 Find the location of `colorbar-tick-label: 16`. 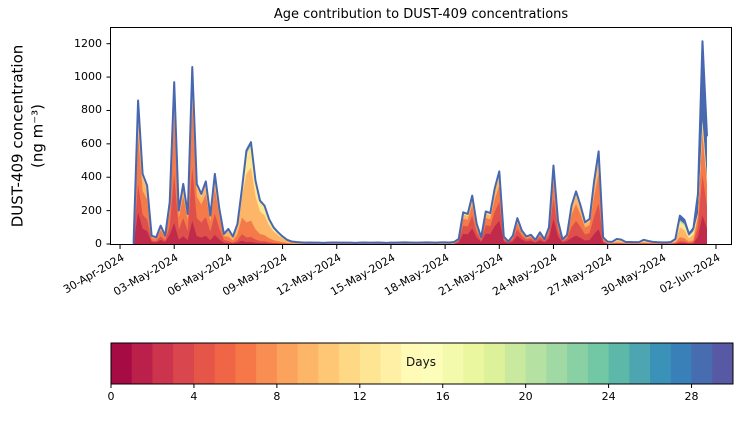

colorbar-tick-label: 16 is located at coordinates (442, 396).